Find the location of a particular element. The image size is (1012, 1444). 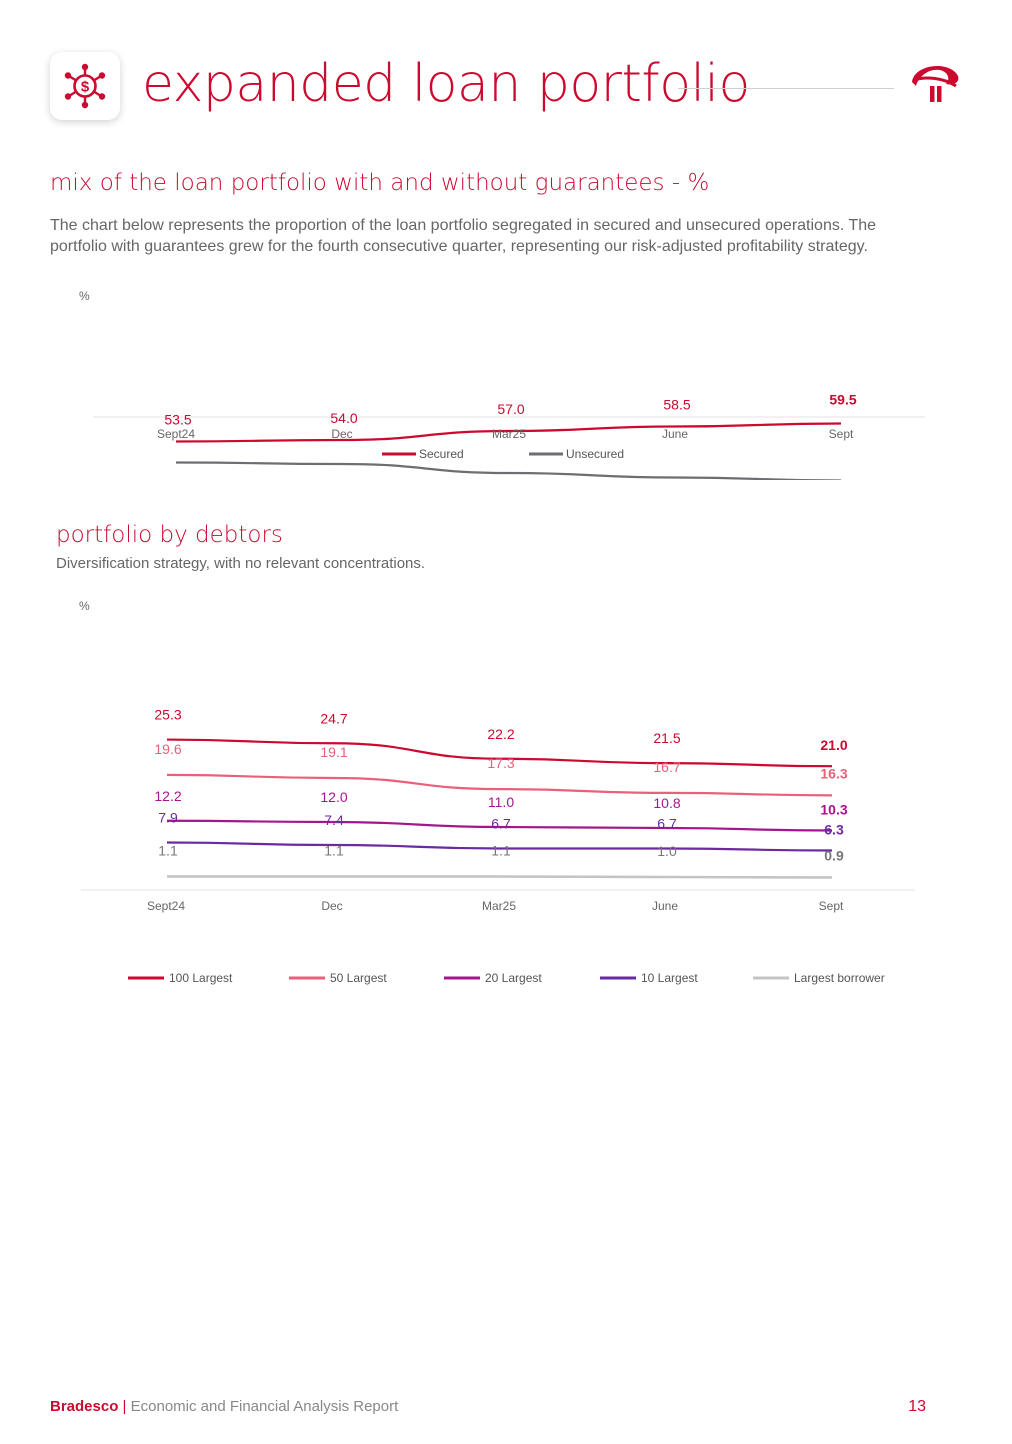

section-title-debtors: portfolio by debtors is located at coordinates (169, 535).